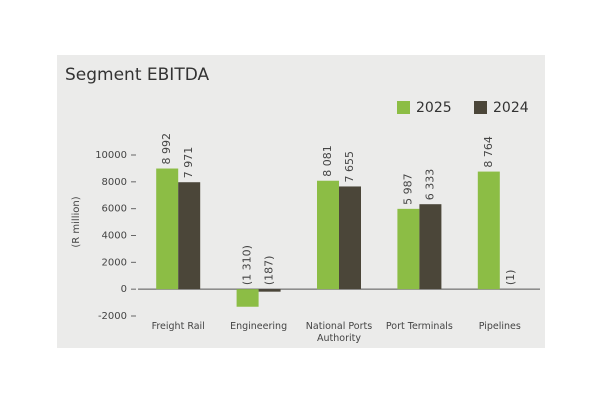  I want to click on legend-label: 2024, so click(511, 108).